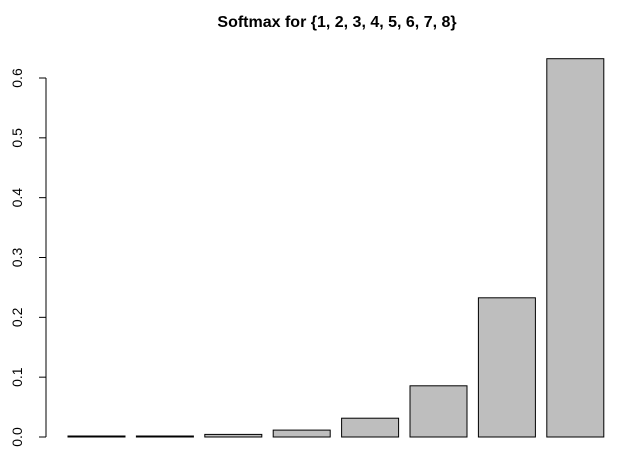 The height and width of the screenshot is (453, 618). I want to click on y-tick-label: 0.3, so click(17, 258).